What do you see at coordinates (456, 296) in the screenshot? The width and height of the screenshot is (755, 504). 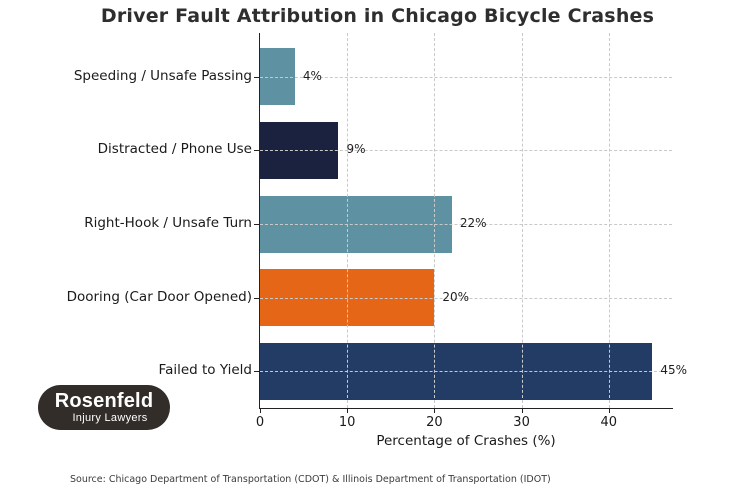 I see `value-label-4: 20%` at bounding box center [456, 296].